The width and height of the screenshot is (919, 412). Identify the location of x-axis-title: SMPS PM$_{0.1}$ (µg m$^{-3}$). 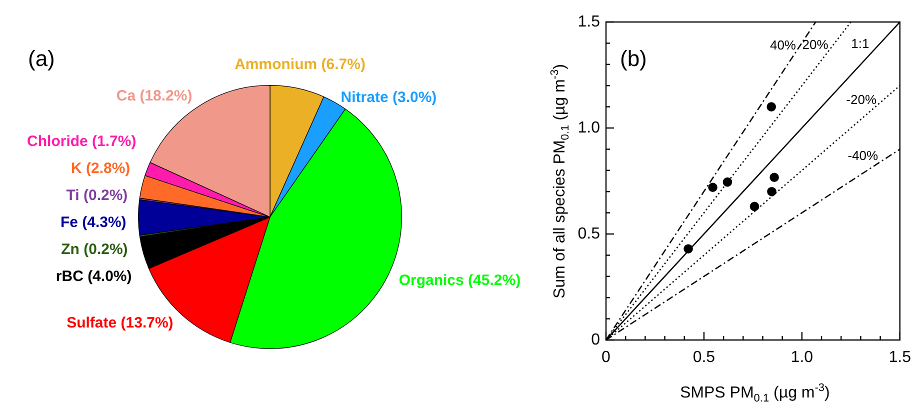
(755, 393).